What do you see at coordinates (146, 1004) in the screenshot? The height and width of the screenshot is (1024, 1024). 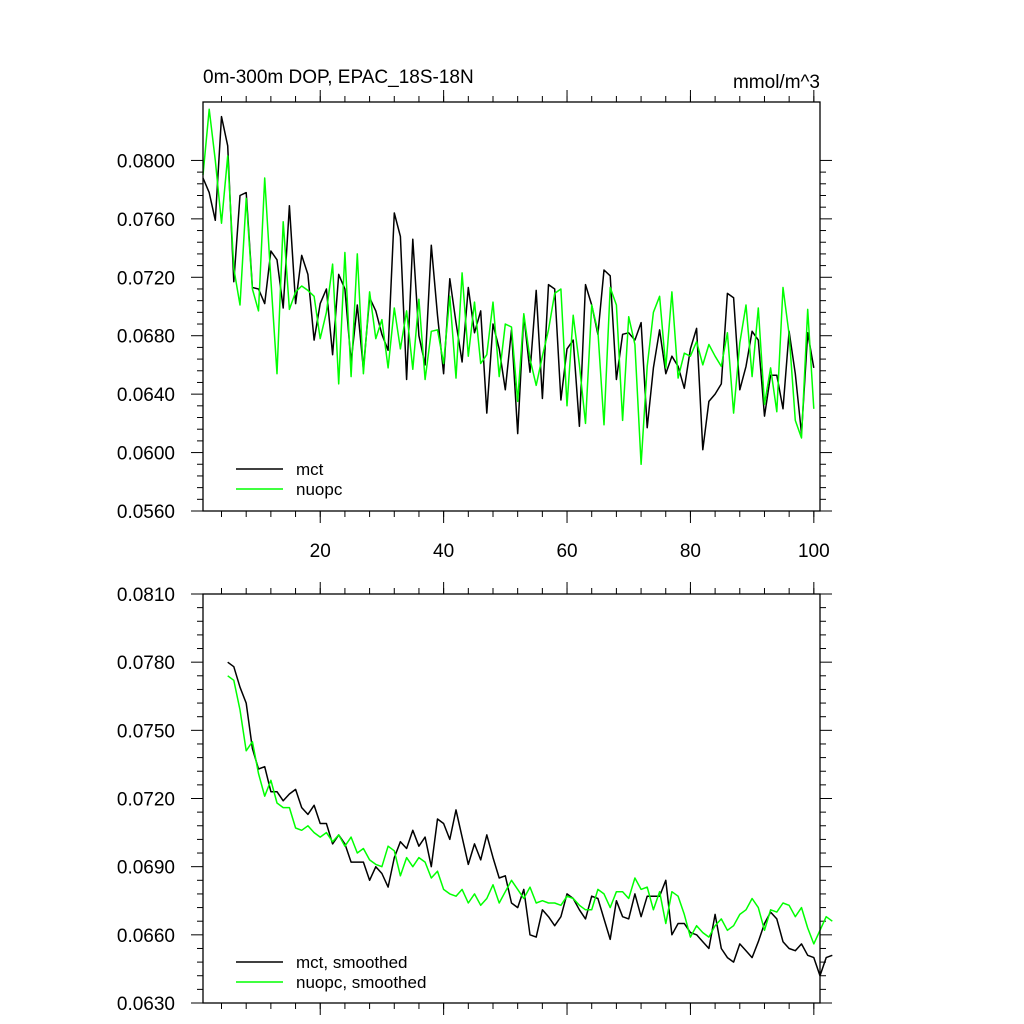 I see `y-tick-label: 0.0630` at bounding box center [146, 1004].